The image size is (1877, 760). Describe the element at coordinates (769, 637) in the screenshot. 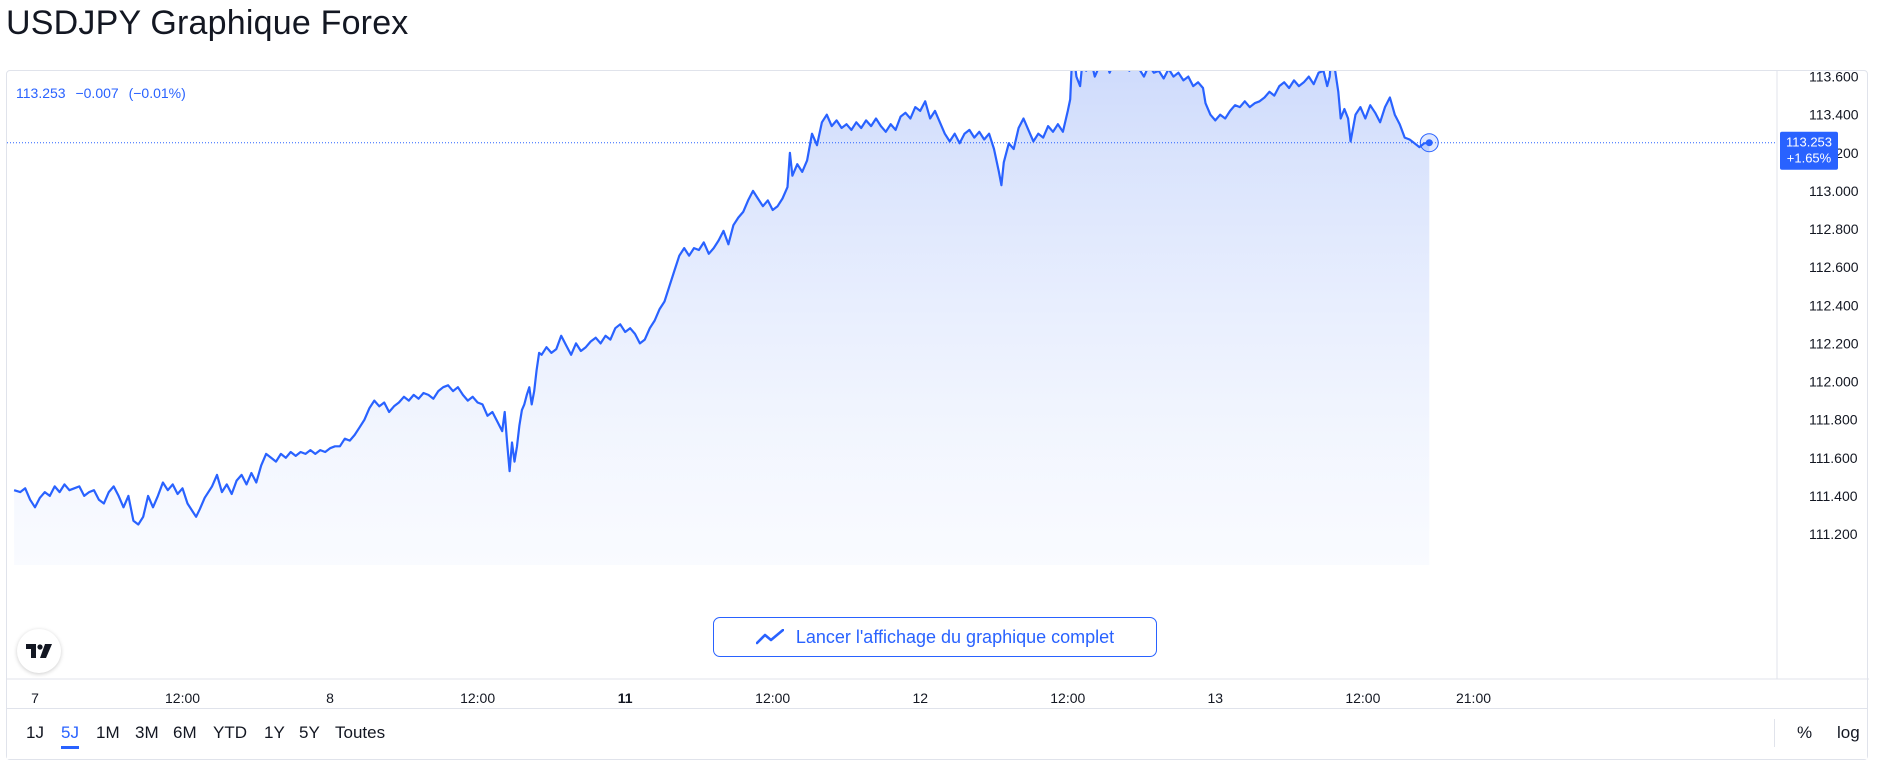

I see `chart-line-icon` at that location.